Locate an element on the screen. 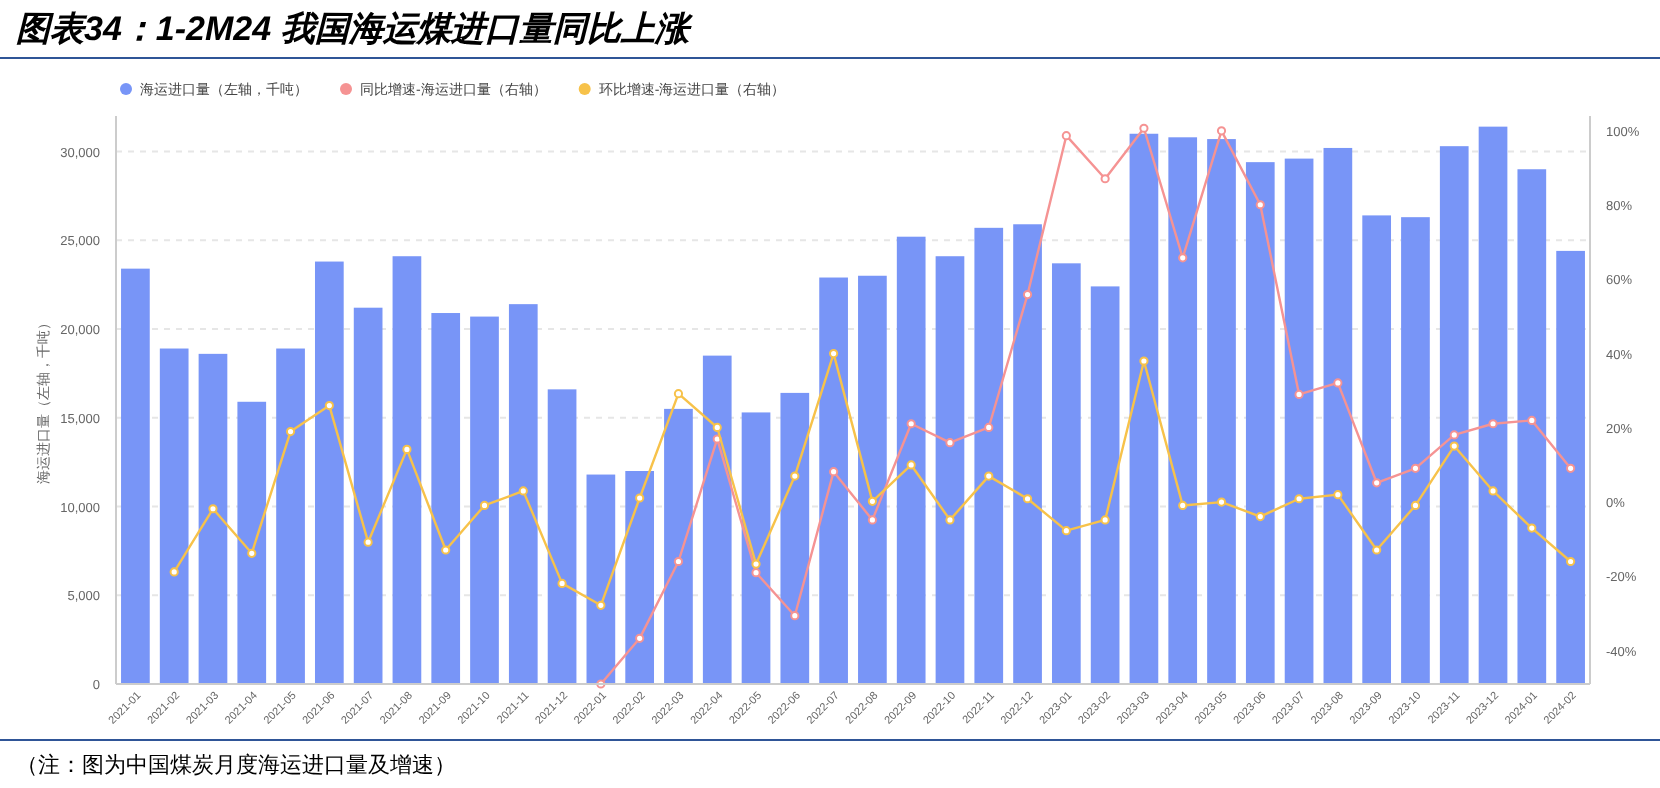 The height and width of the screenshot is (788, 1660). text: （注：图为中国煤炭月度海运进口量及增速） is located at coordinates (236, 765).